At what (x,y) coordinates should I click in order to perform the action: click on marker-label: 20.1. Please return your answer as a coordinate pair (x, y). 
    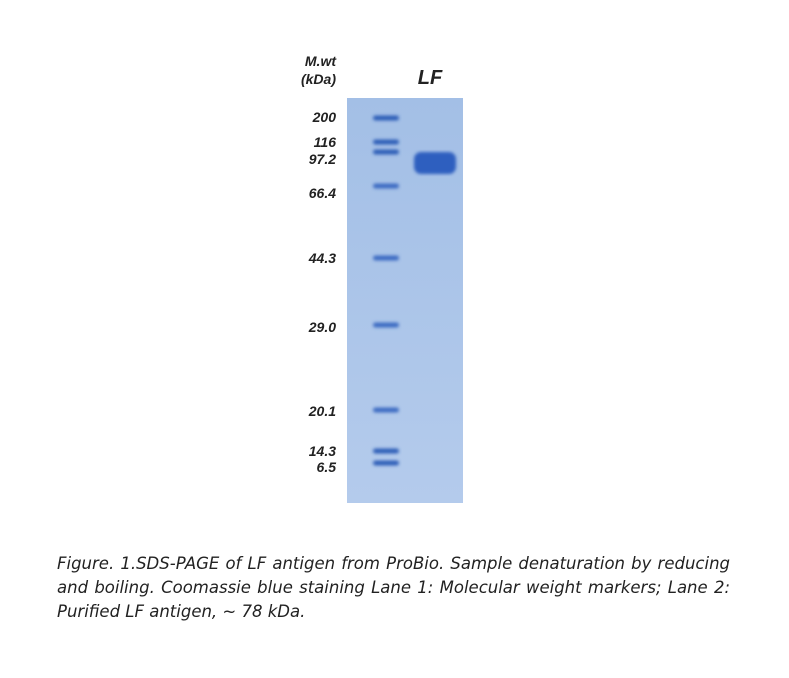
    Looking at the image, I should click on (322, 411).